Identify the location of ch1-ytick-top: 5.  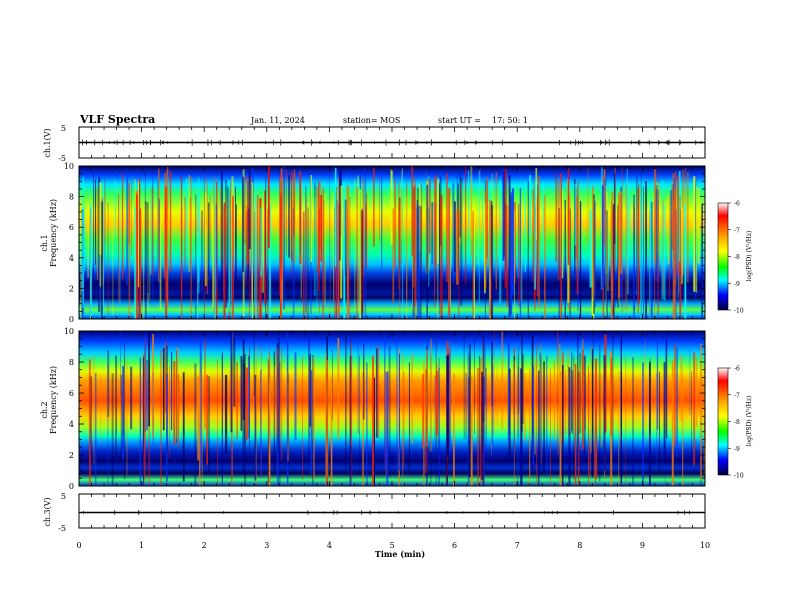
(63, 128).